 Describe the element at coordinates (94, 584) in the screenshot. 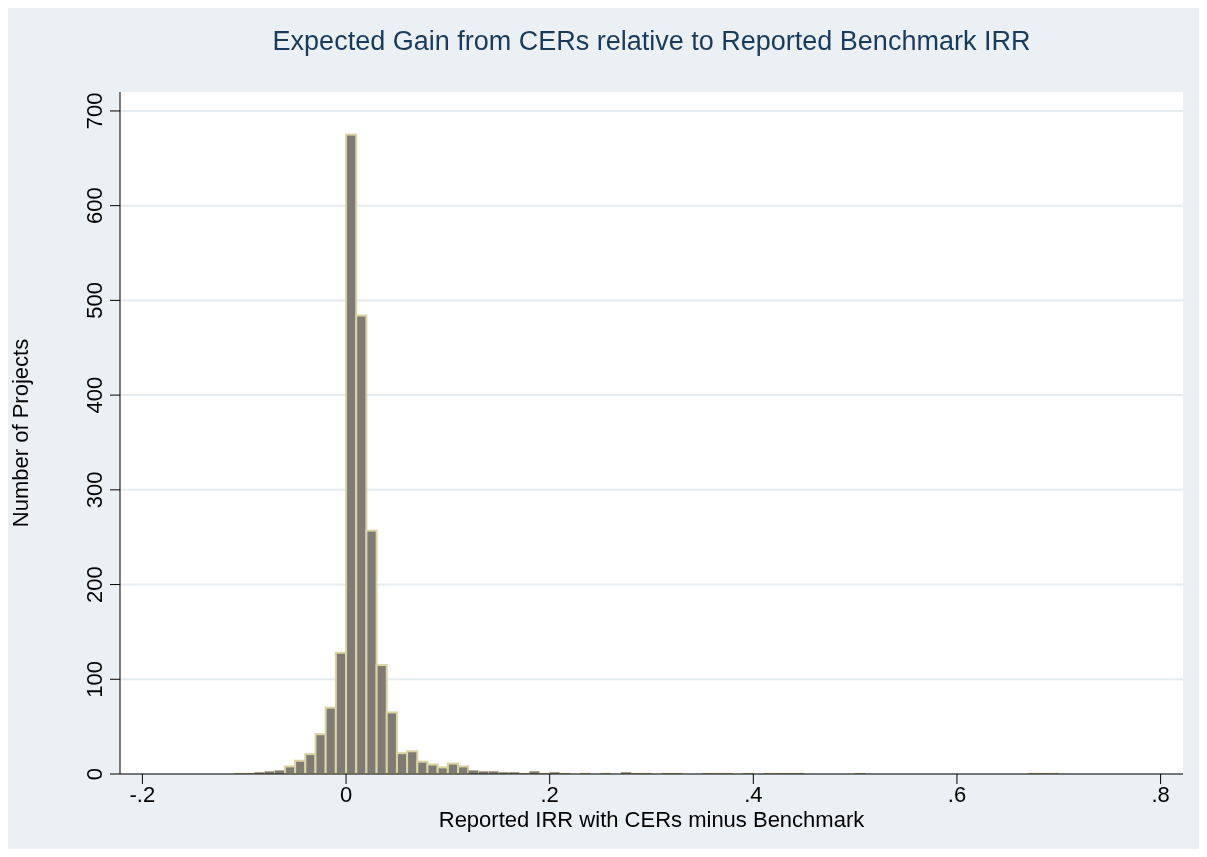

I see `y-tick-label: 200` at that location.